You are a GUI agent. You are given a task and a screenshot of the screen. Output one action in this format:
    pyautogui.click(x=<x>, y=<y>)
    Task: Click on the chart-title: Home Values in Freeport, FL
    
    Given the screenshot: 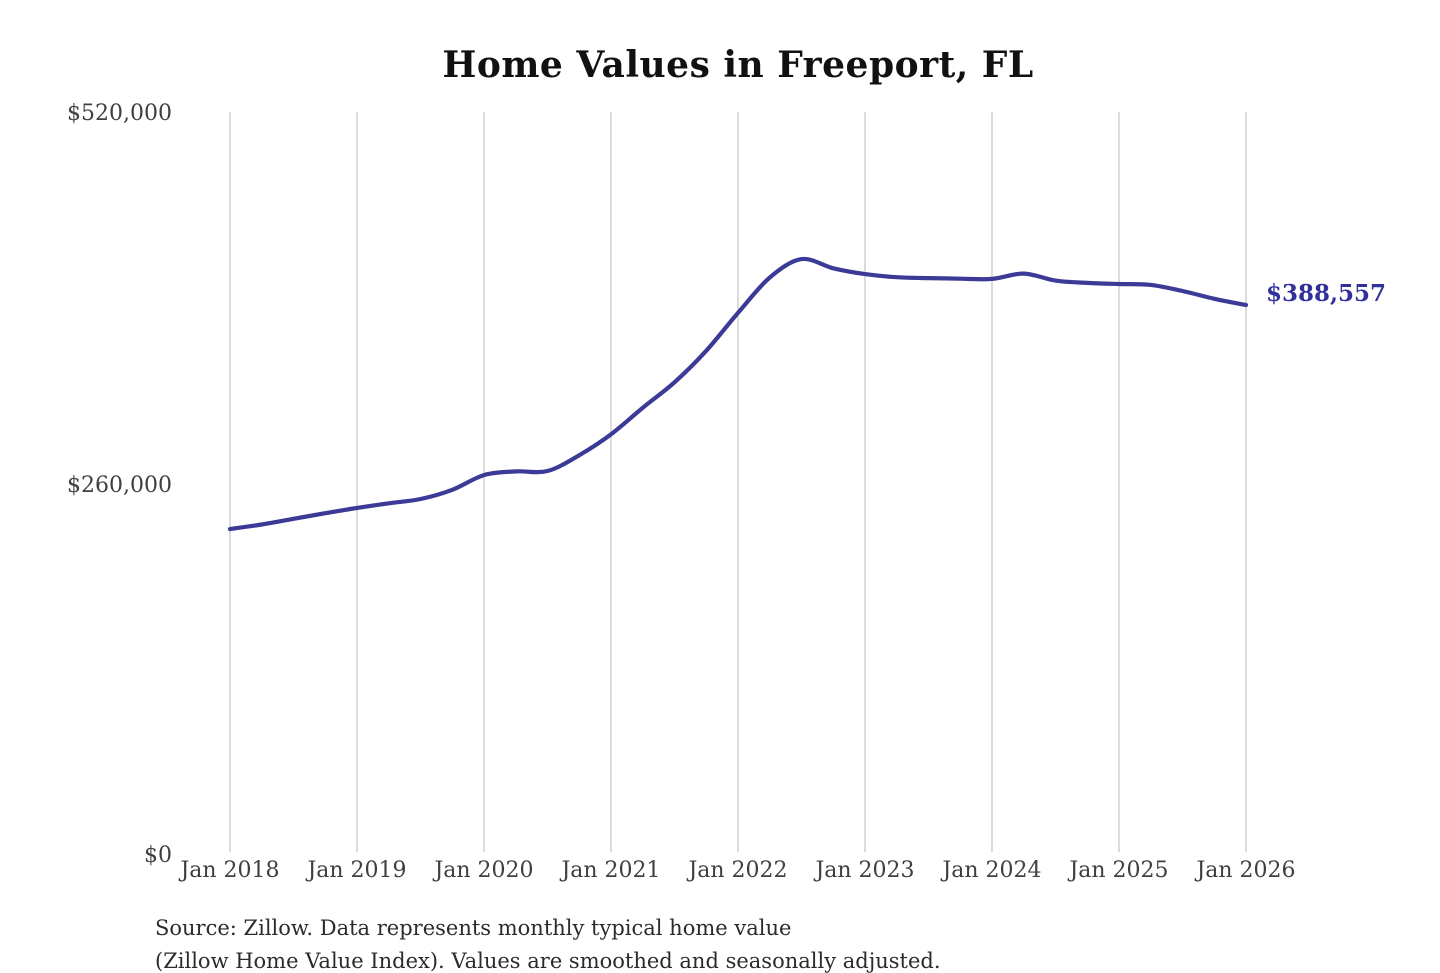 What is the action you would take?
    pyautogui.click(x=738, y=65)
    